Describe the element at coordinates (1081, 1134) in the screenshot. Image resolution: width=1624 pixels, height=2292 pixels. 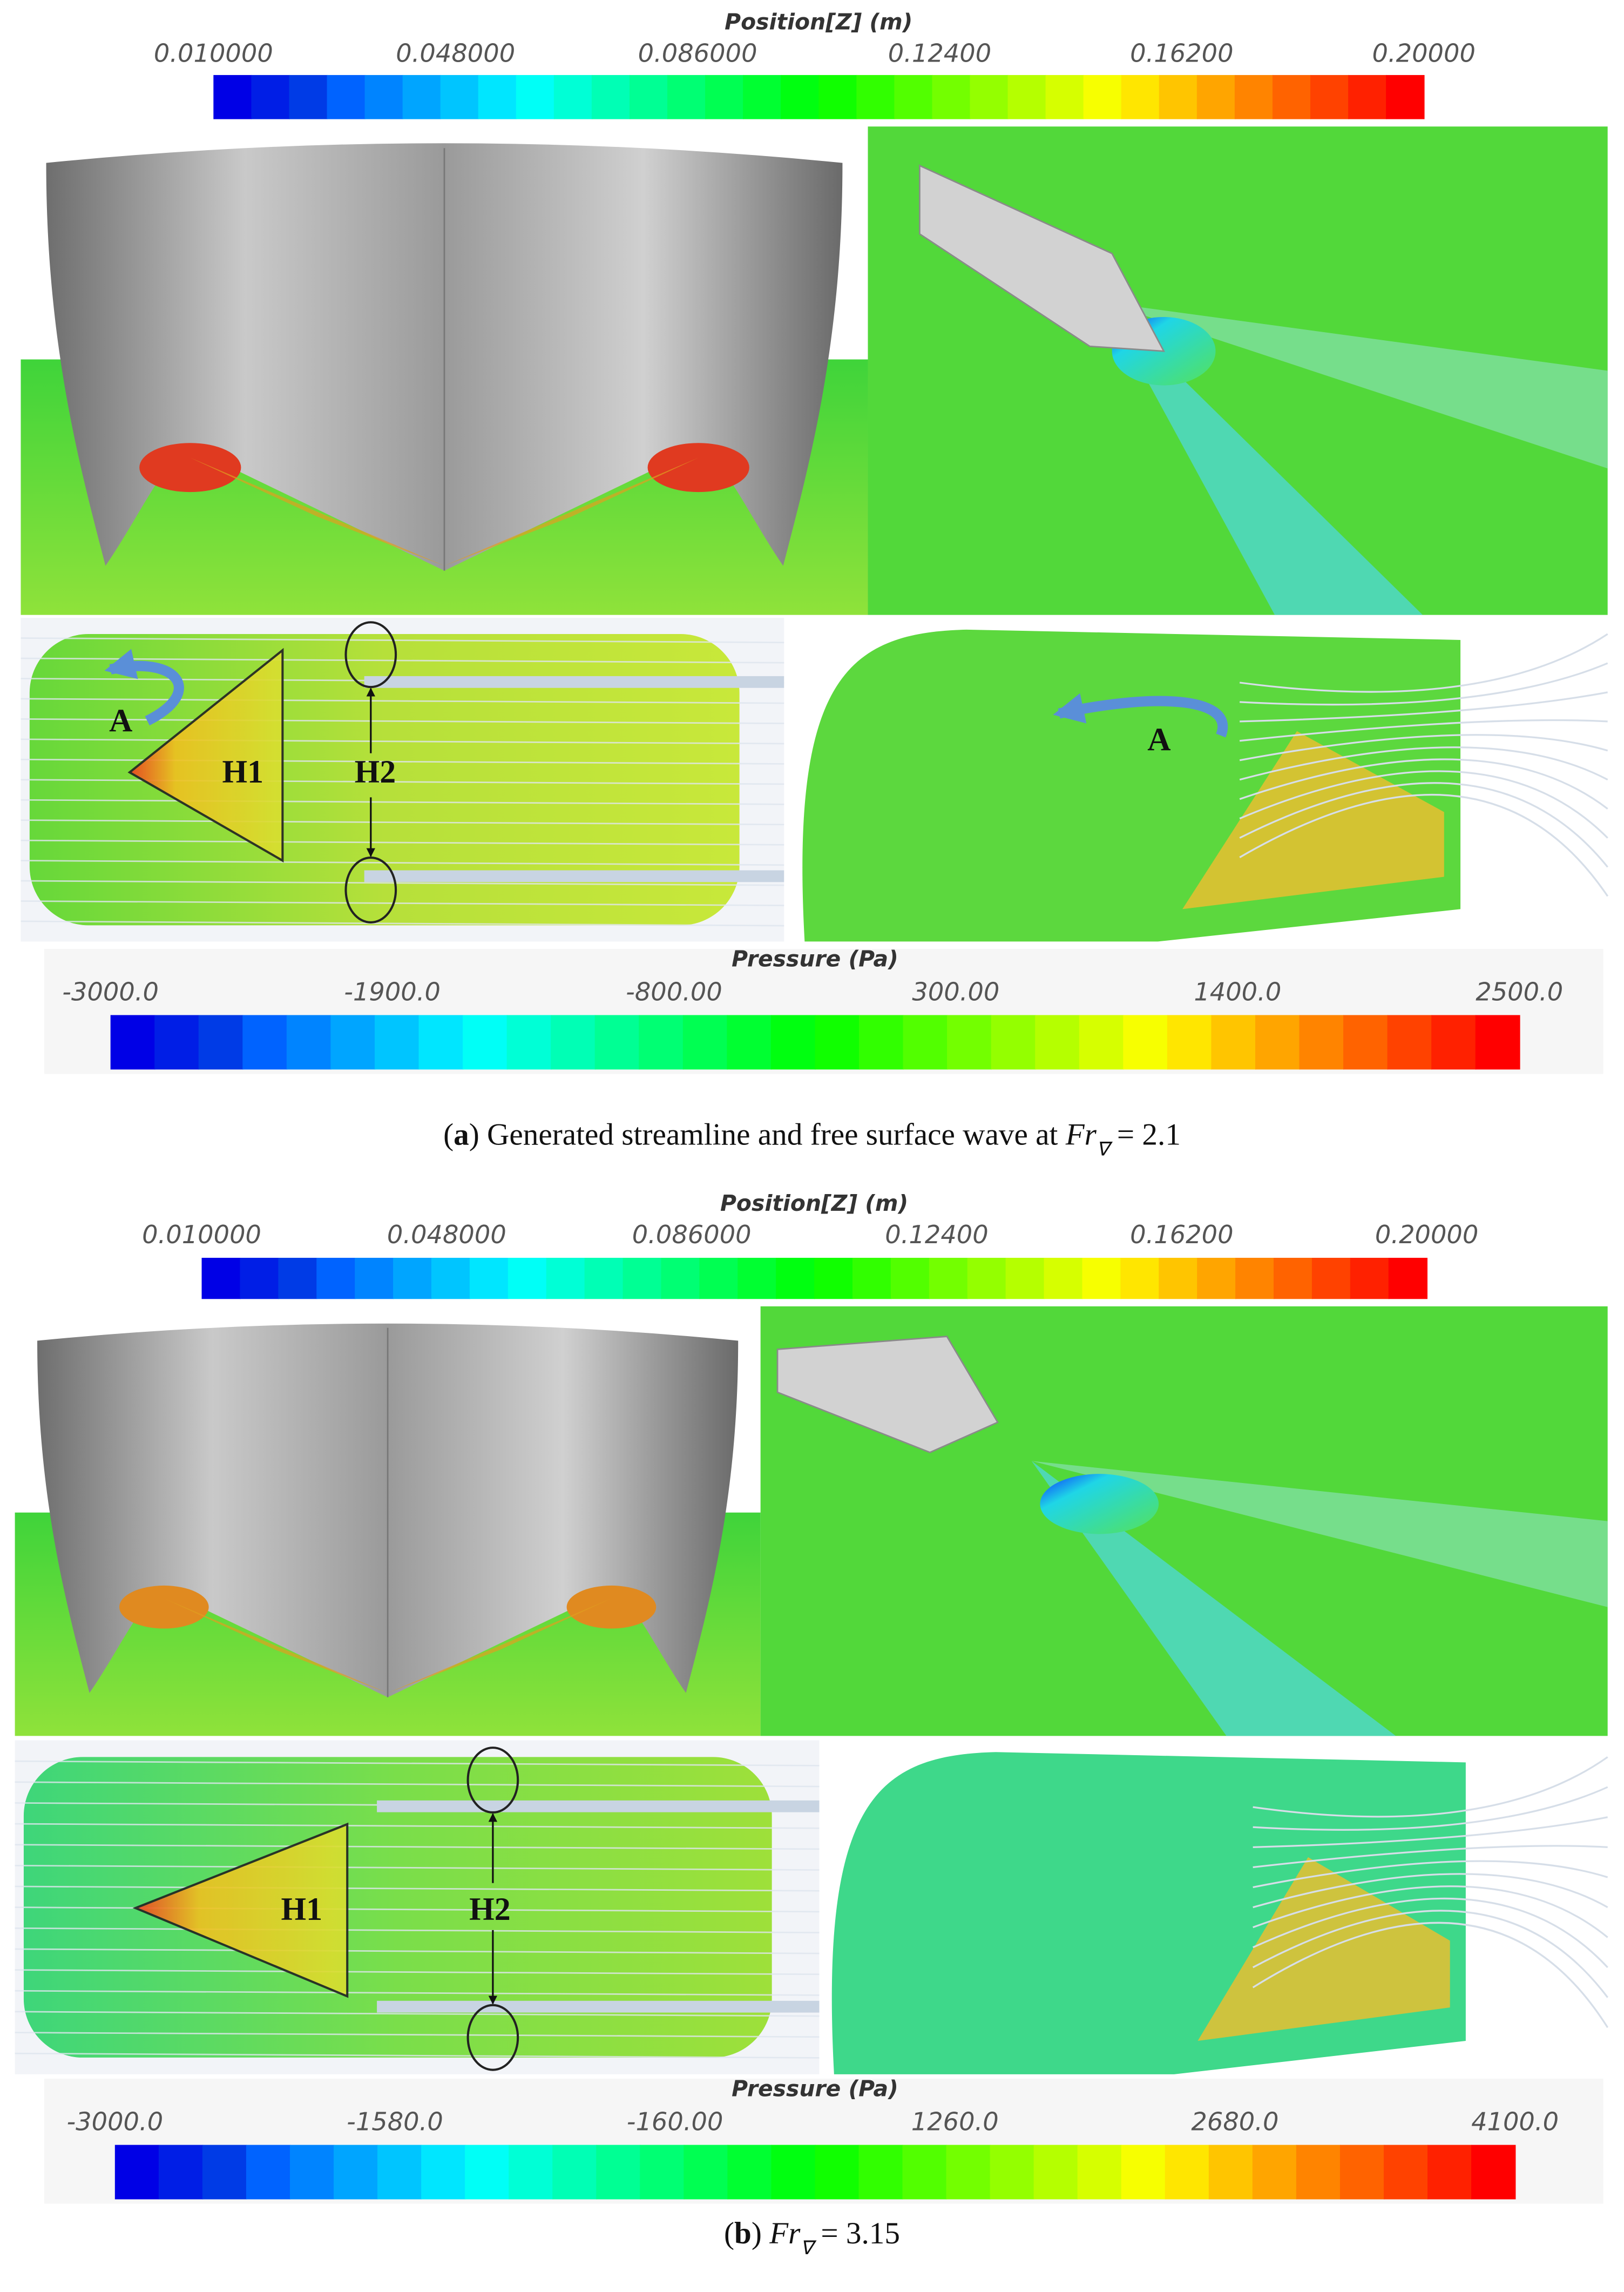
I see `caption-part: Fr` at that location.